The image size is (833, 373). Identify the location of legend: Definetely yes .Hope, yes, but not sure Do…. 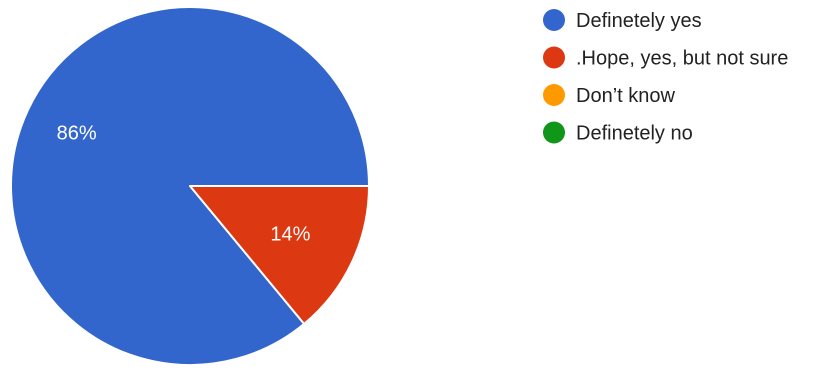
(665, 77).